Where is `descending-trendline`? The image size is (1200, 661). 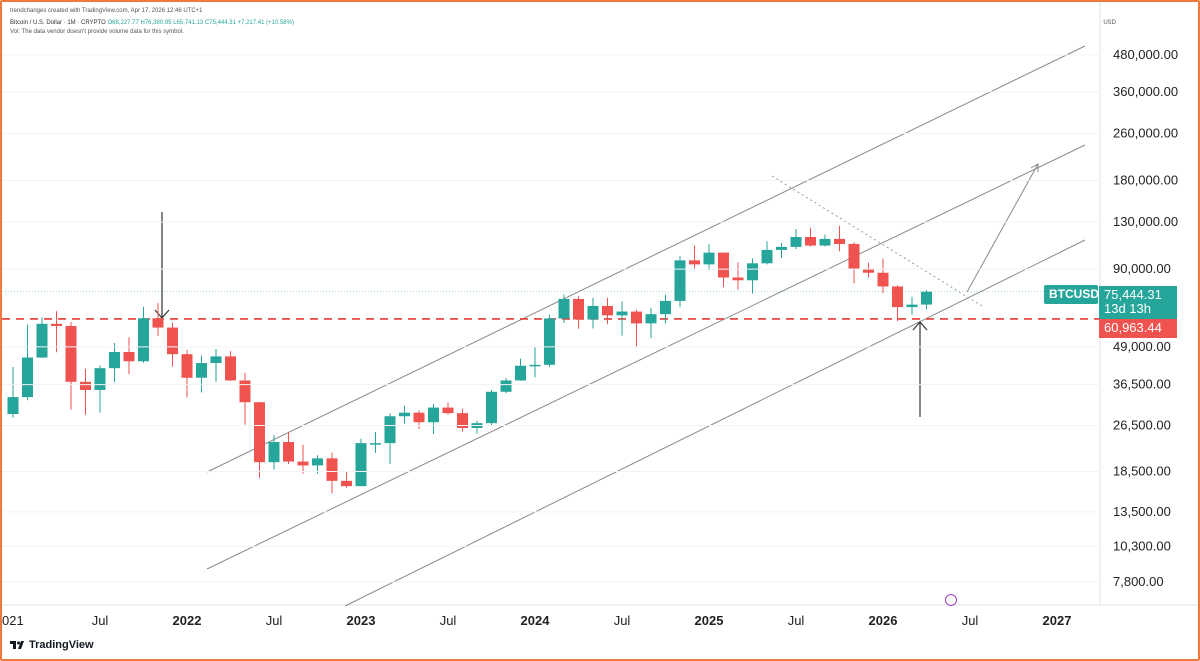 descending-trendline is located at coordinates (877, 241).